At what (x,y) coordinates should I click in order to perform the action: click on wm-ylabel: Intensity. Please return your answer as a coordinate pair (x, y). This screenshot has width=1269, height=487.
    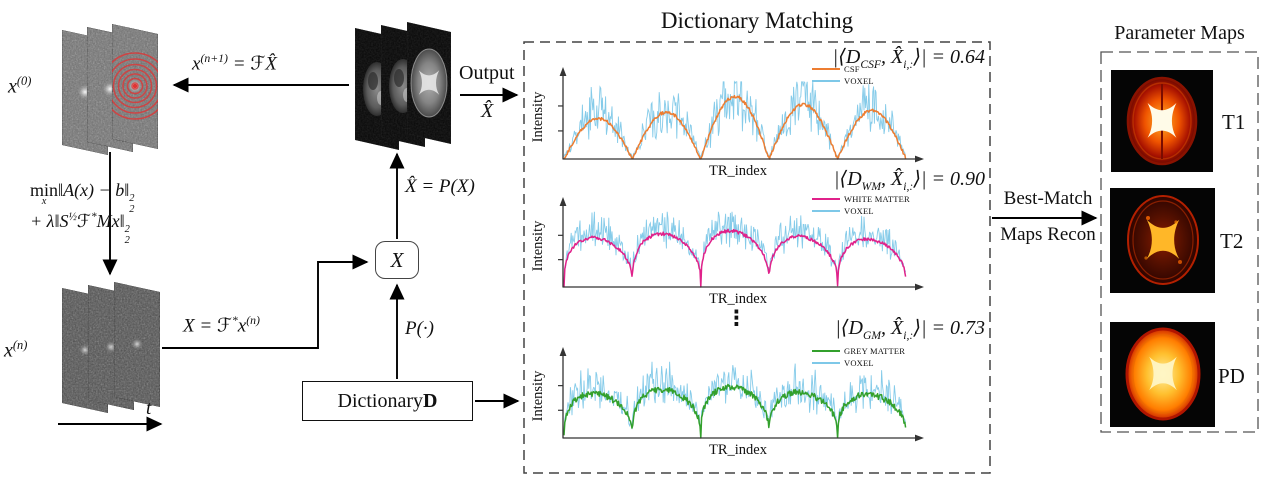
    Looking at the image, I should click on (538, 246).